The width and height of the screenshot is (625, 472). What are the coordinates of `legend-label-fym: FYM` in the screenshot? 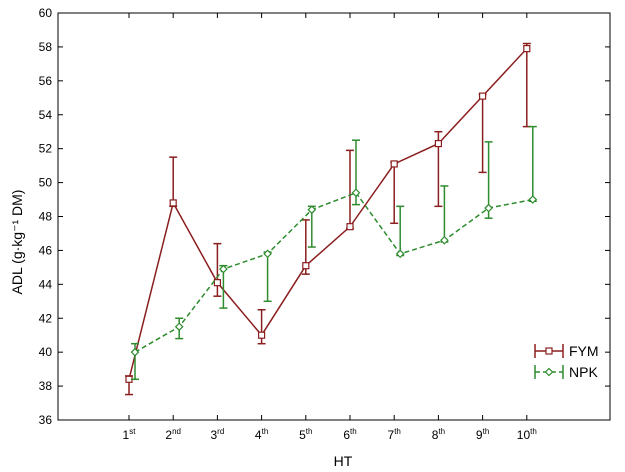 It's located at (584, 351).